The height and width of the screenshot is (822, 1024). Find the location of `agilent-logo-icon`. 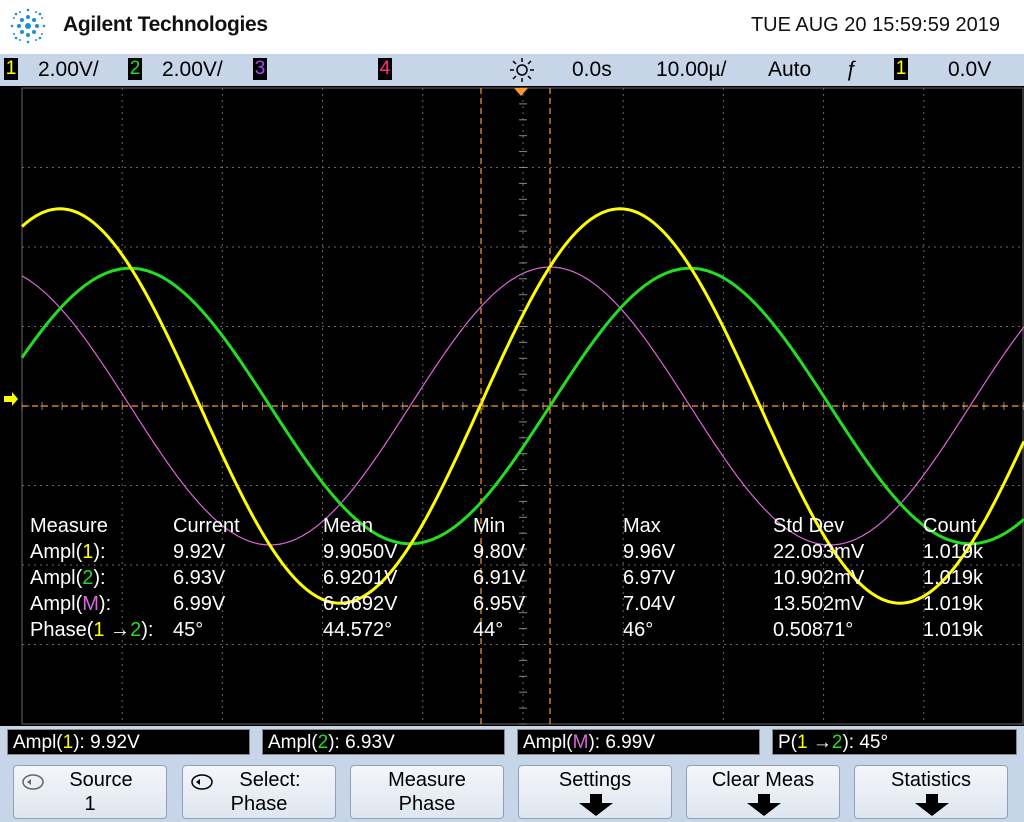

agilent-logo-icon is located at coordinates (28, 26).